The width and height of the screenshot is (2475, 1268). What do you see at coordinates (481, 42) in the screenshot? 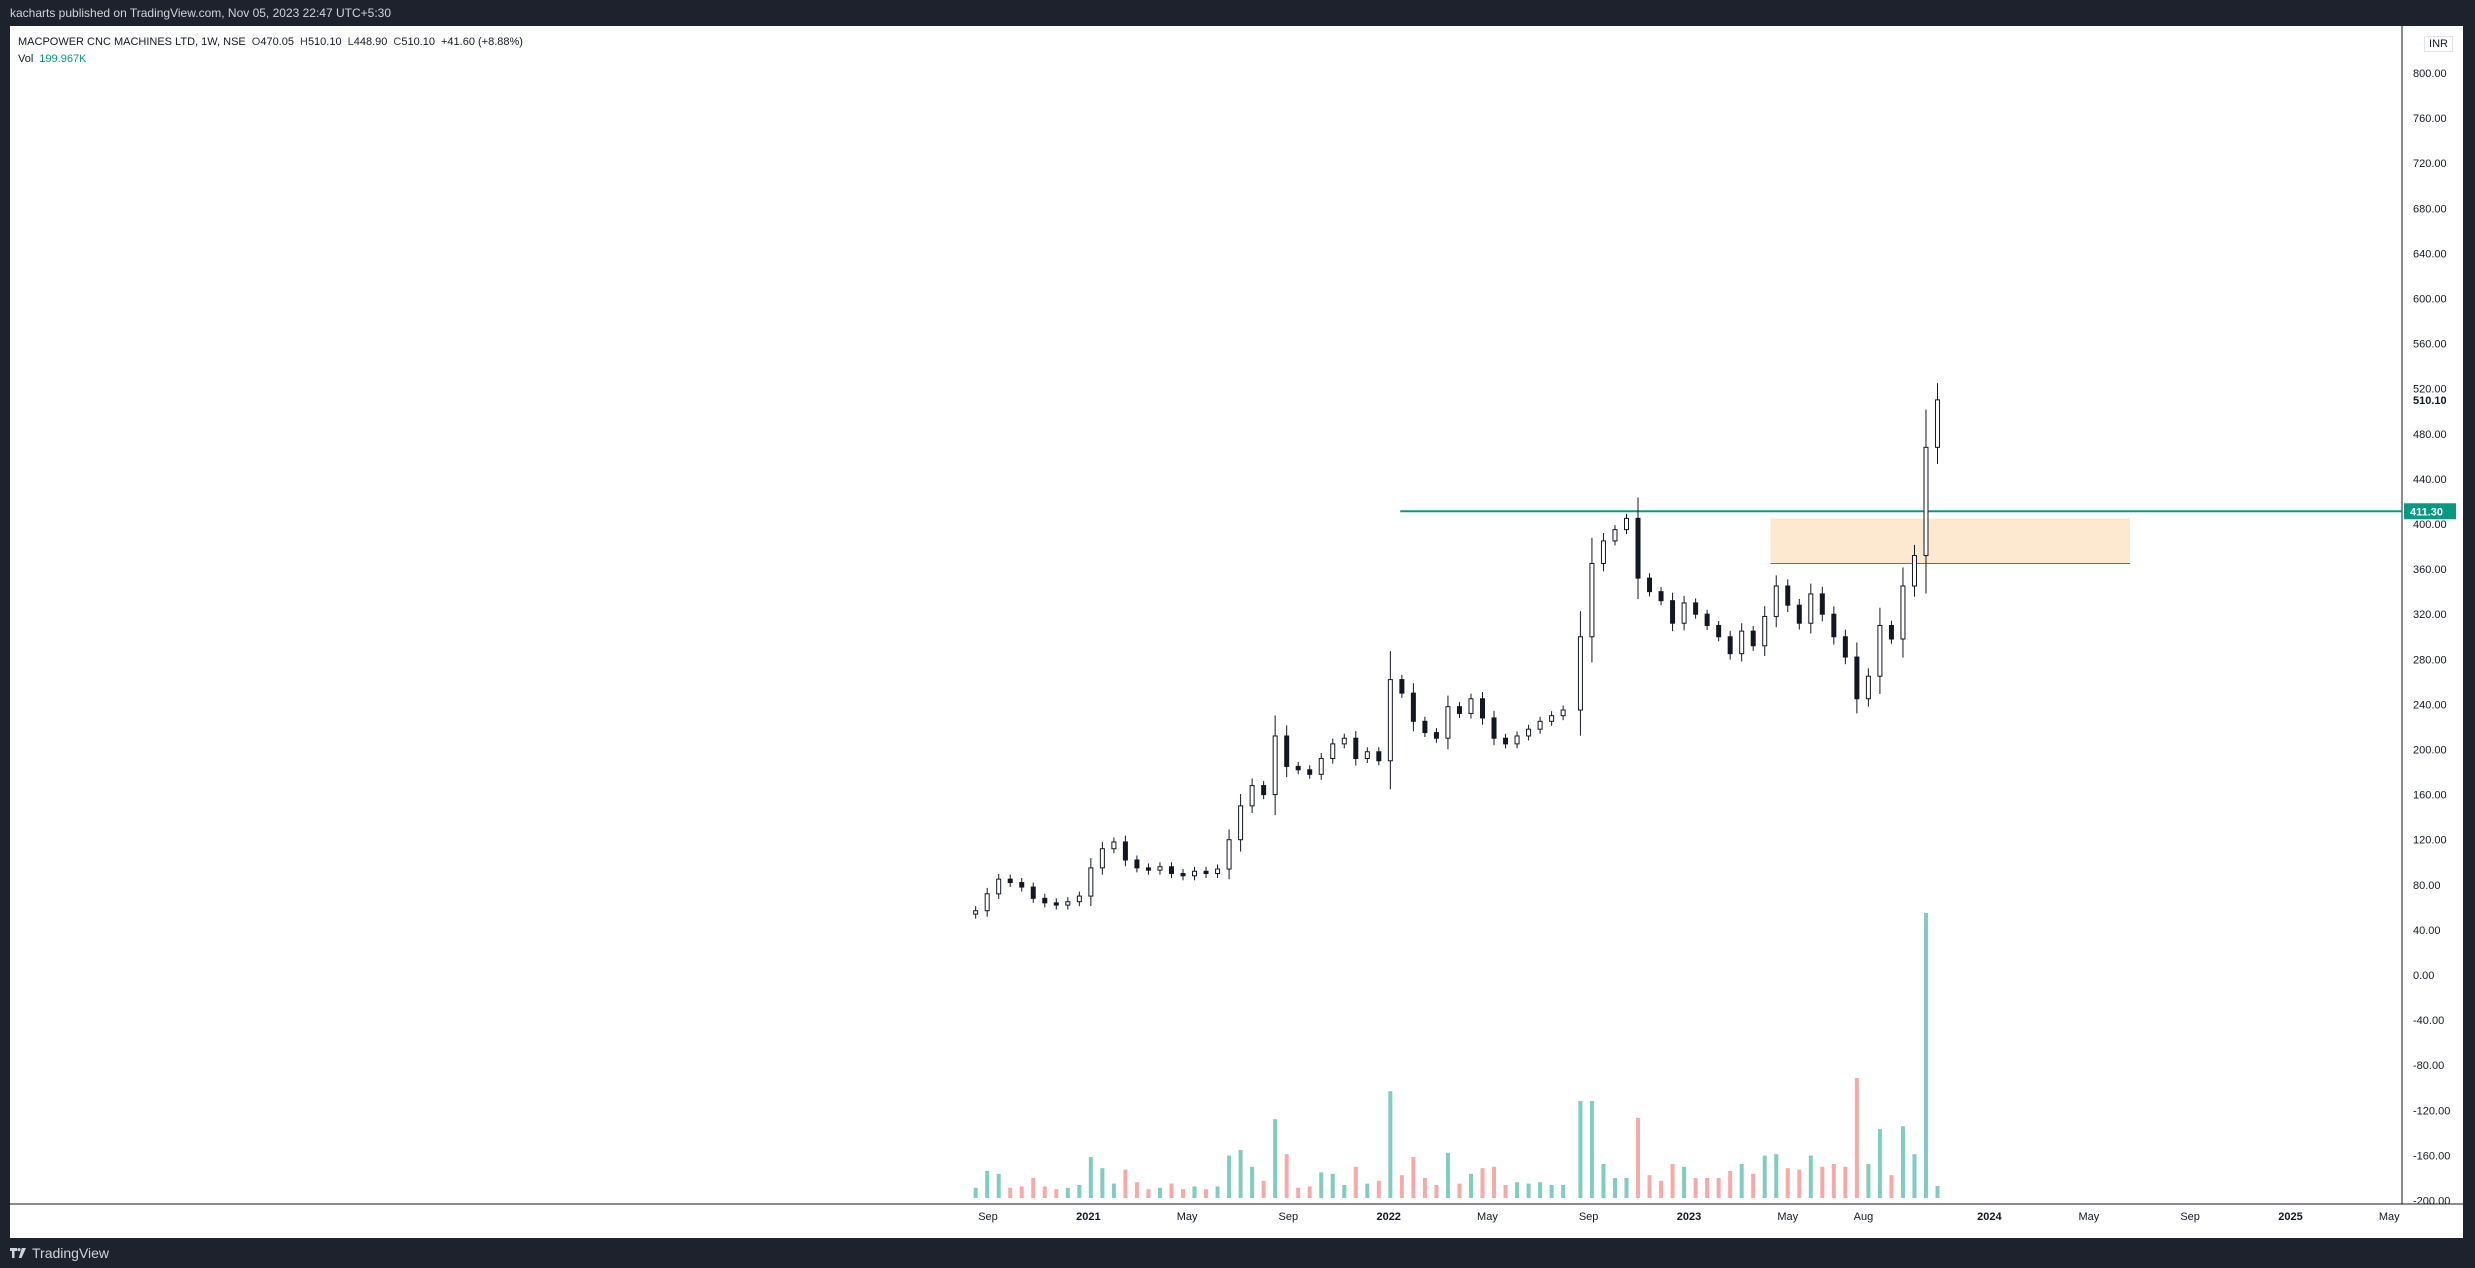
I see `ohlc-change: +41.60 (+8.88%)` at bounding box center [481, 42].